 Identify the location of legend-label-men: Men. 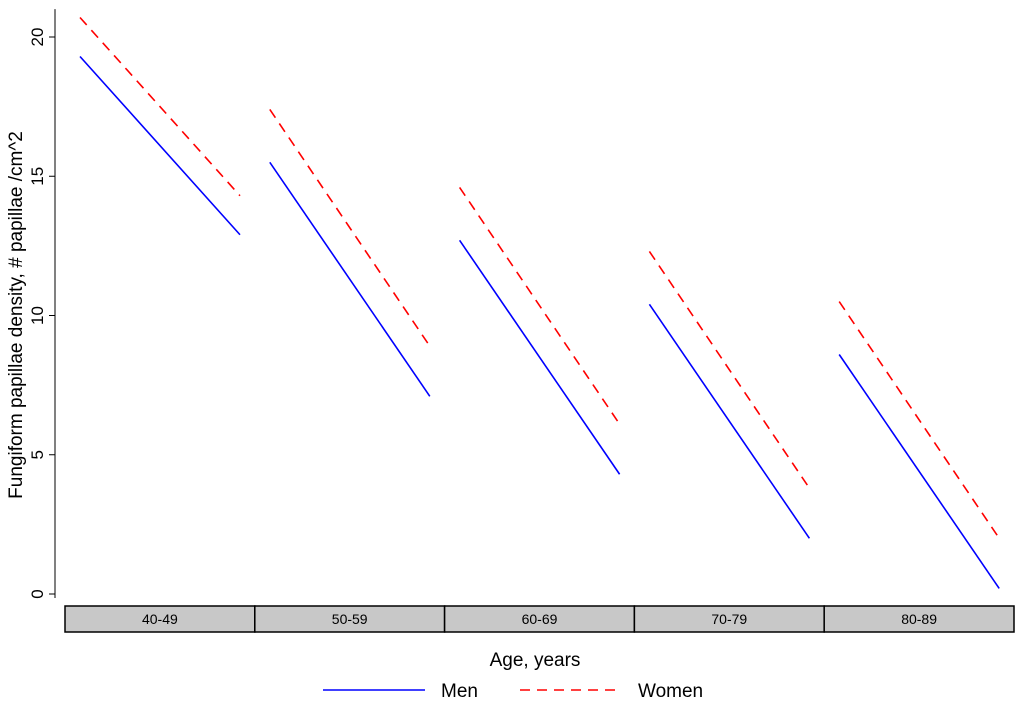
(459, 691).